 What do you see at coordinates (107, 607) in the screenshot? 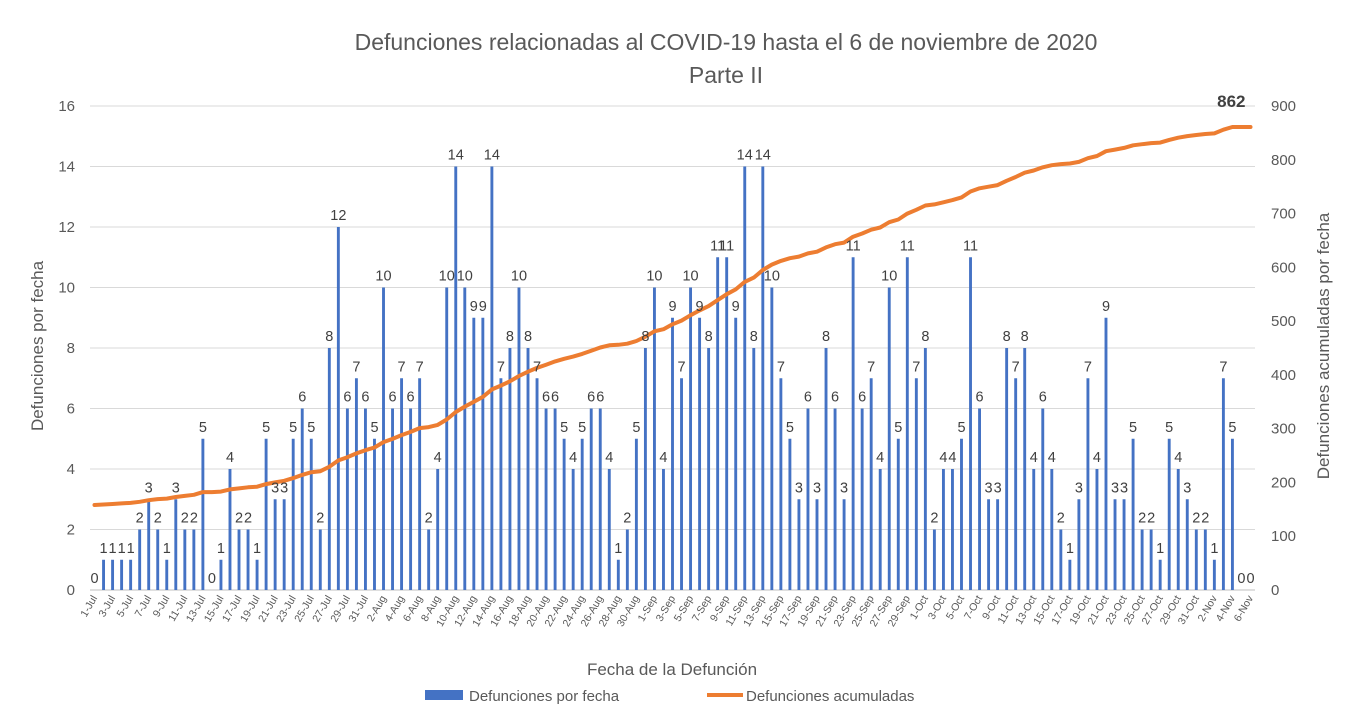
I see `x-tick-label: 3-Jul` at bounding box center [107, 607].